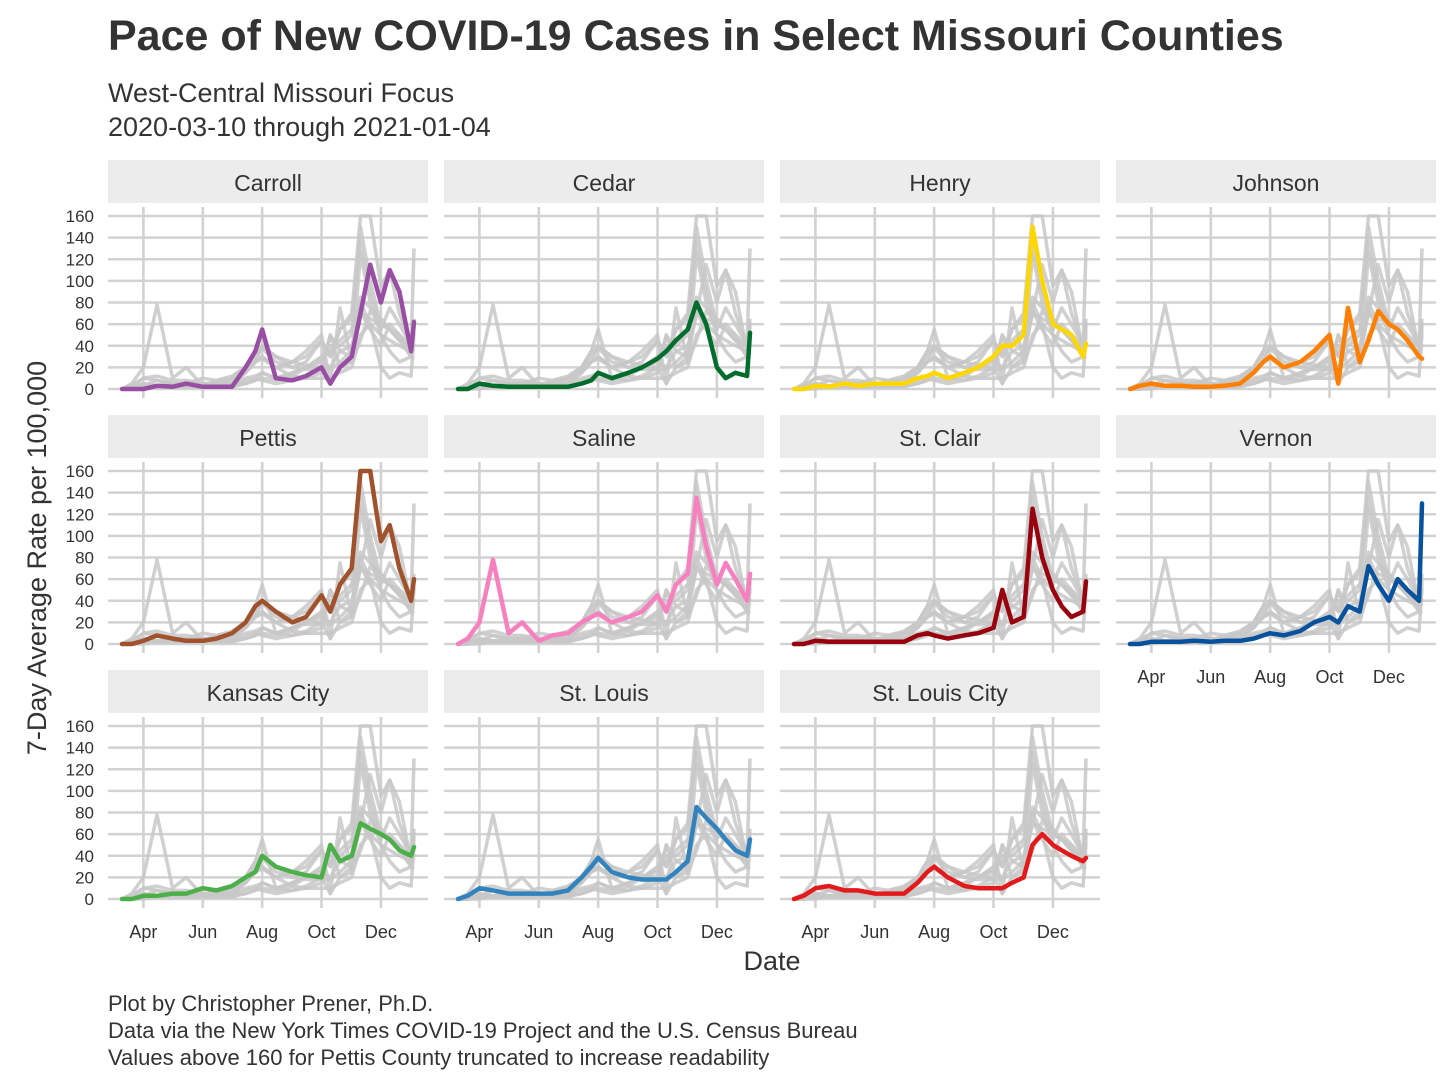  I want to click on strip-label: St. Louis City, so click(940, 693).